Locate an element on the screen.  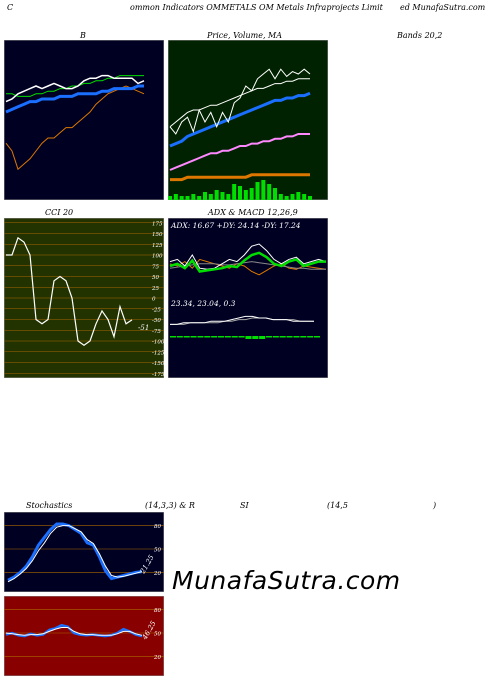
cci-tick-label: -150 is located at coordinates (158, 364).